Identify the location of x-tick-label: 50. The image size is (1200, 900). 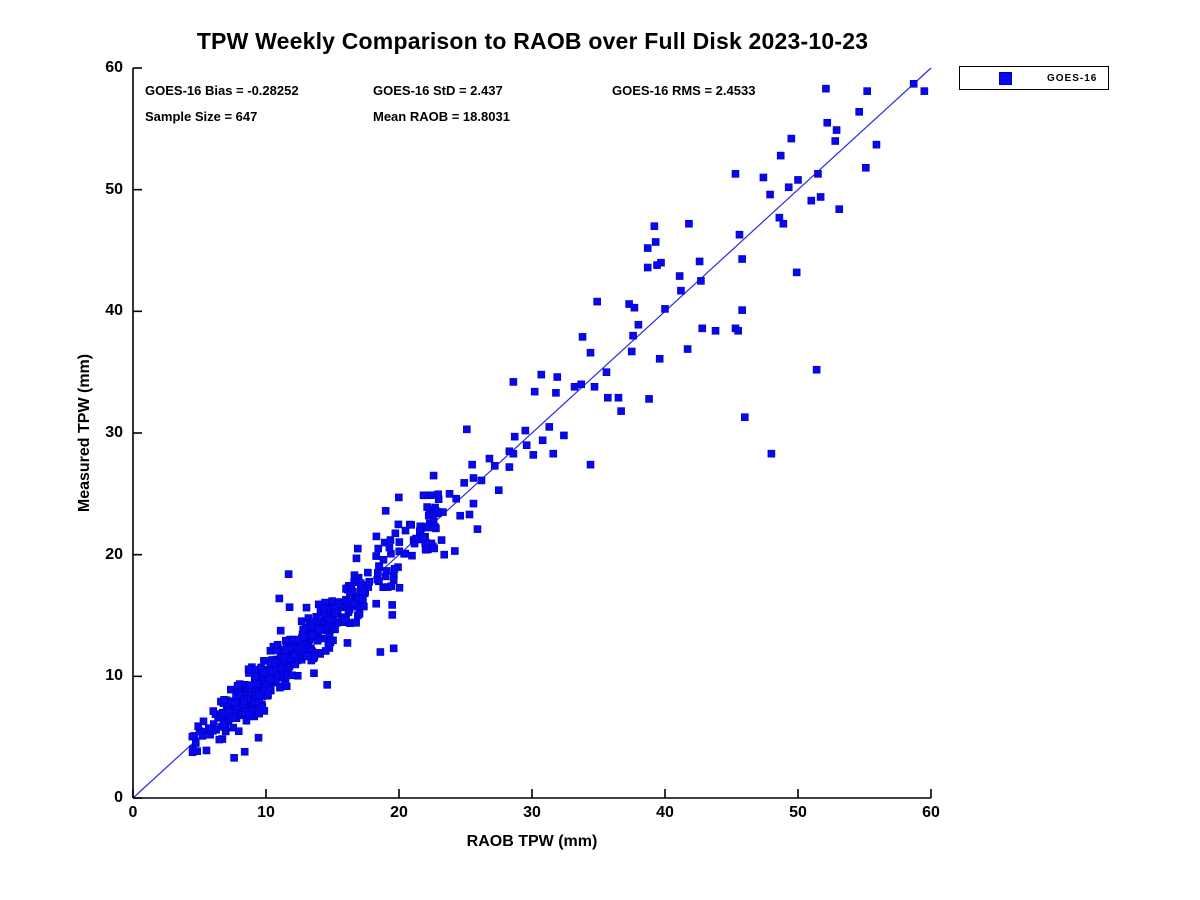
(798, 812).